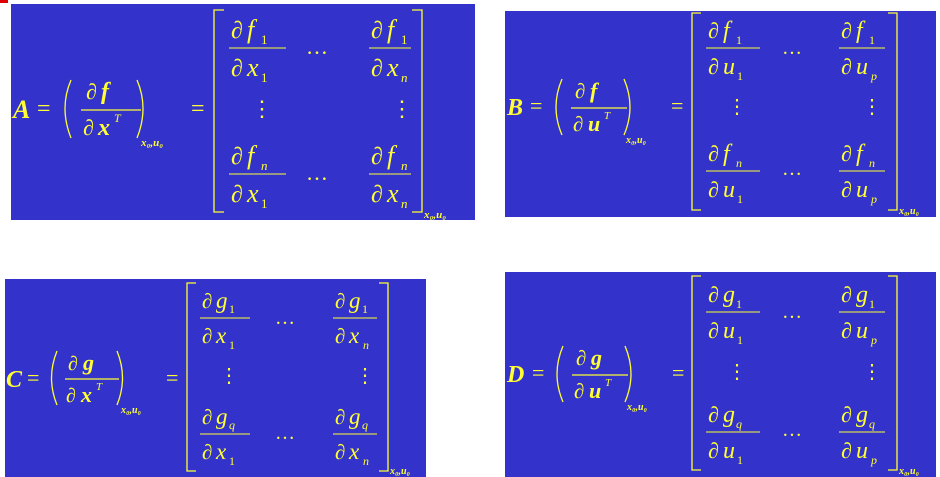 The height and width of the screenshot is (477, 940). I want to click on lhs-var: B, so click(514, 108).